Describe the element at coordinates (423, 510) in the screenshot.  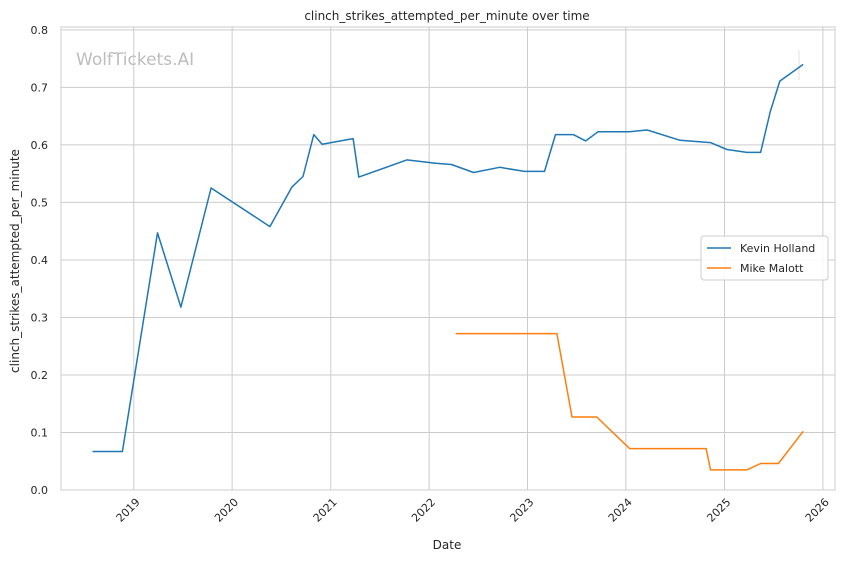
I see `x-tick-label: 2022` at that location.